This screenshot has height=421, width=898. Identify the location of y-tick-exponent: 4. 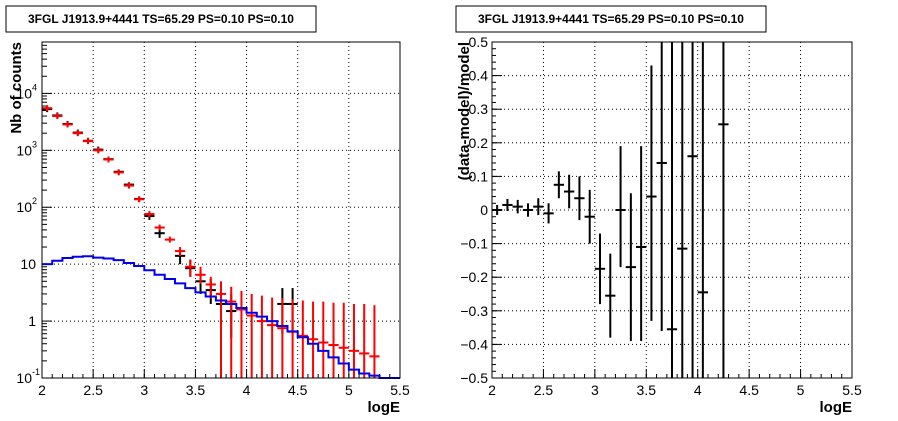
(34, 87).